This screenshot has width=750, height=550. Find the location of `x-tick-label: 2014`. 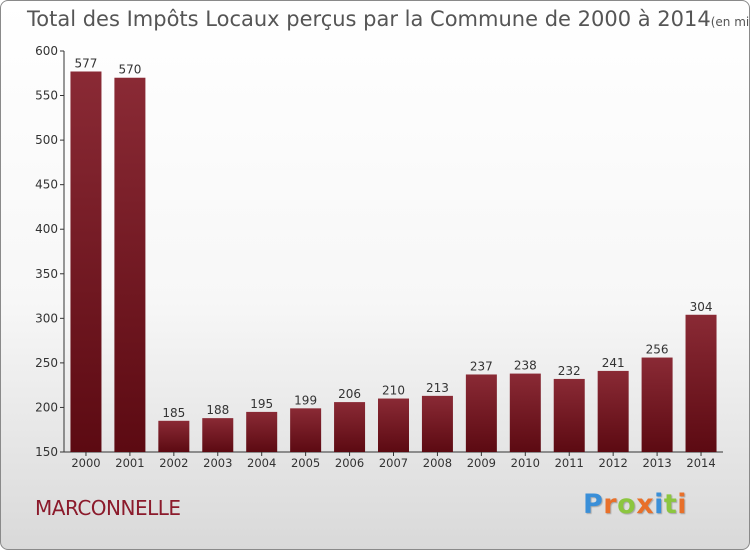

x-tick-label: 2014 is located at coordinates (700, 463).